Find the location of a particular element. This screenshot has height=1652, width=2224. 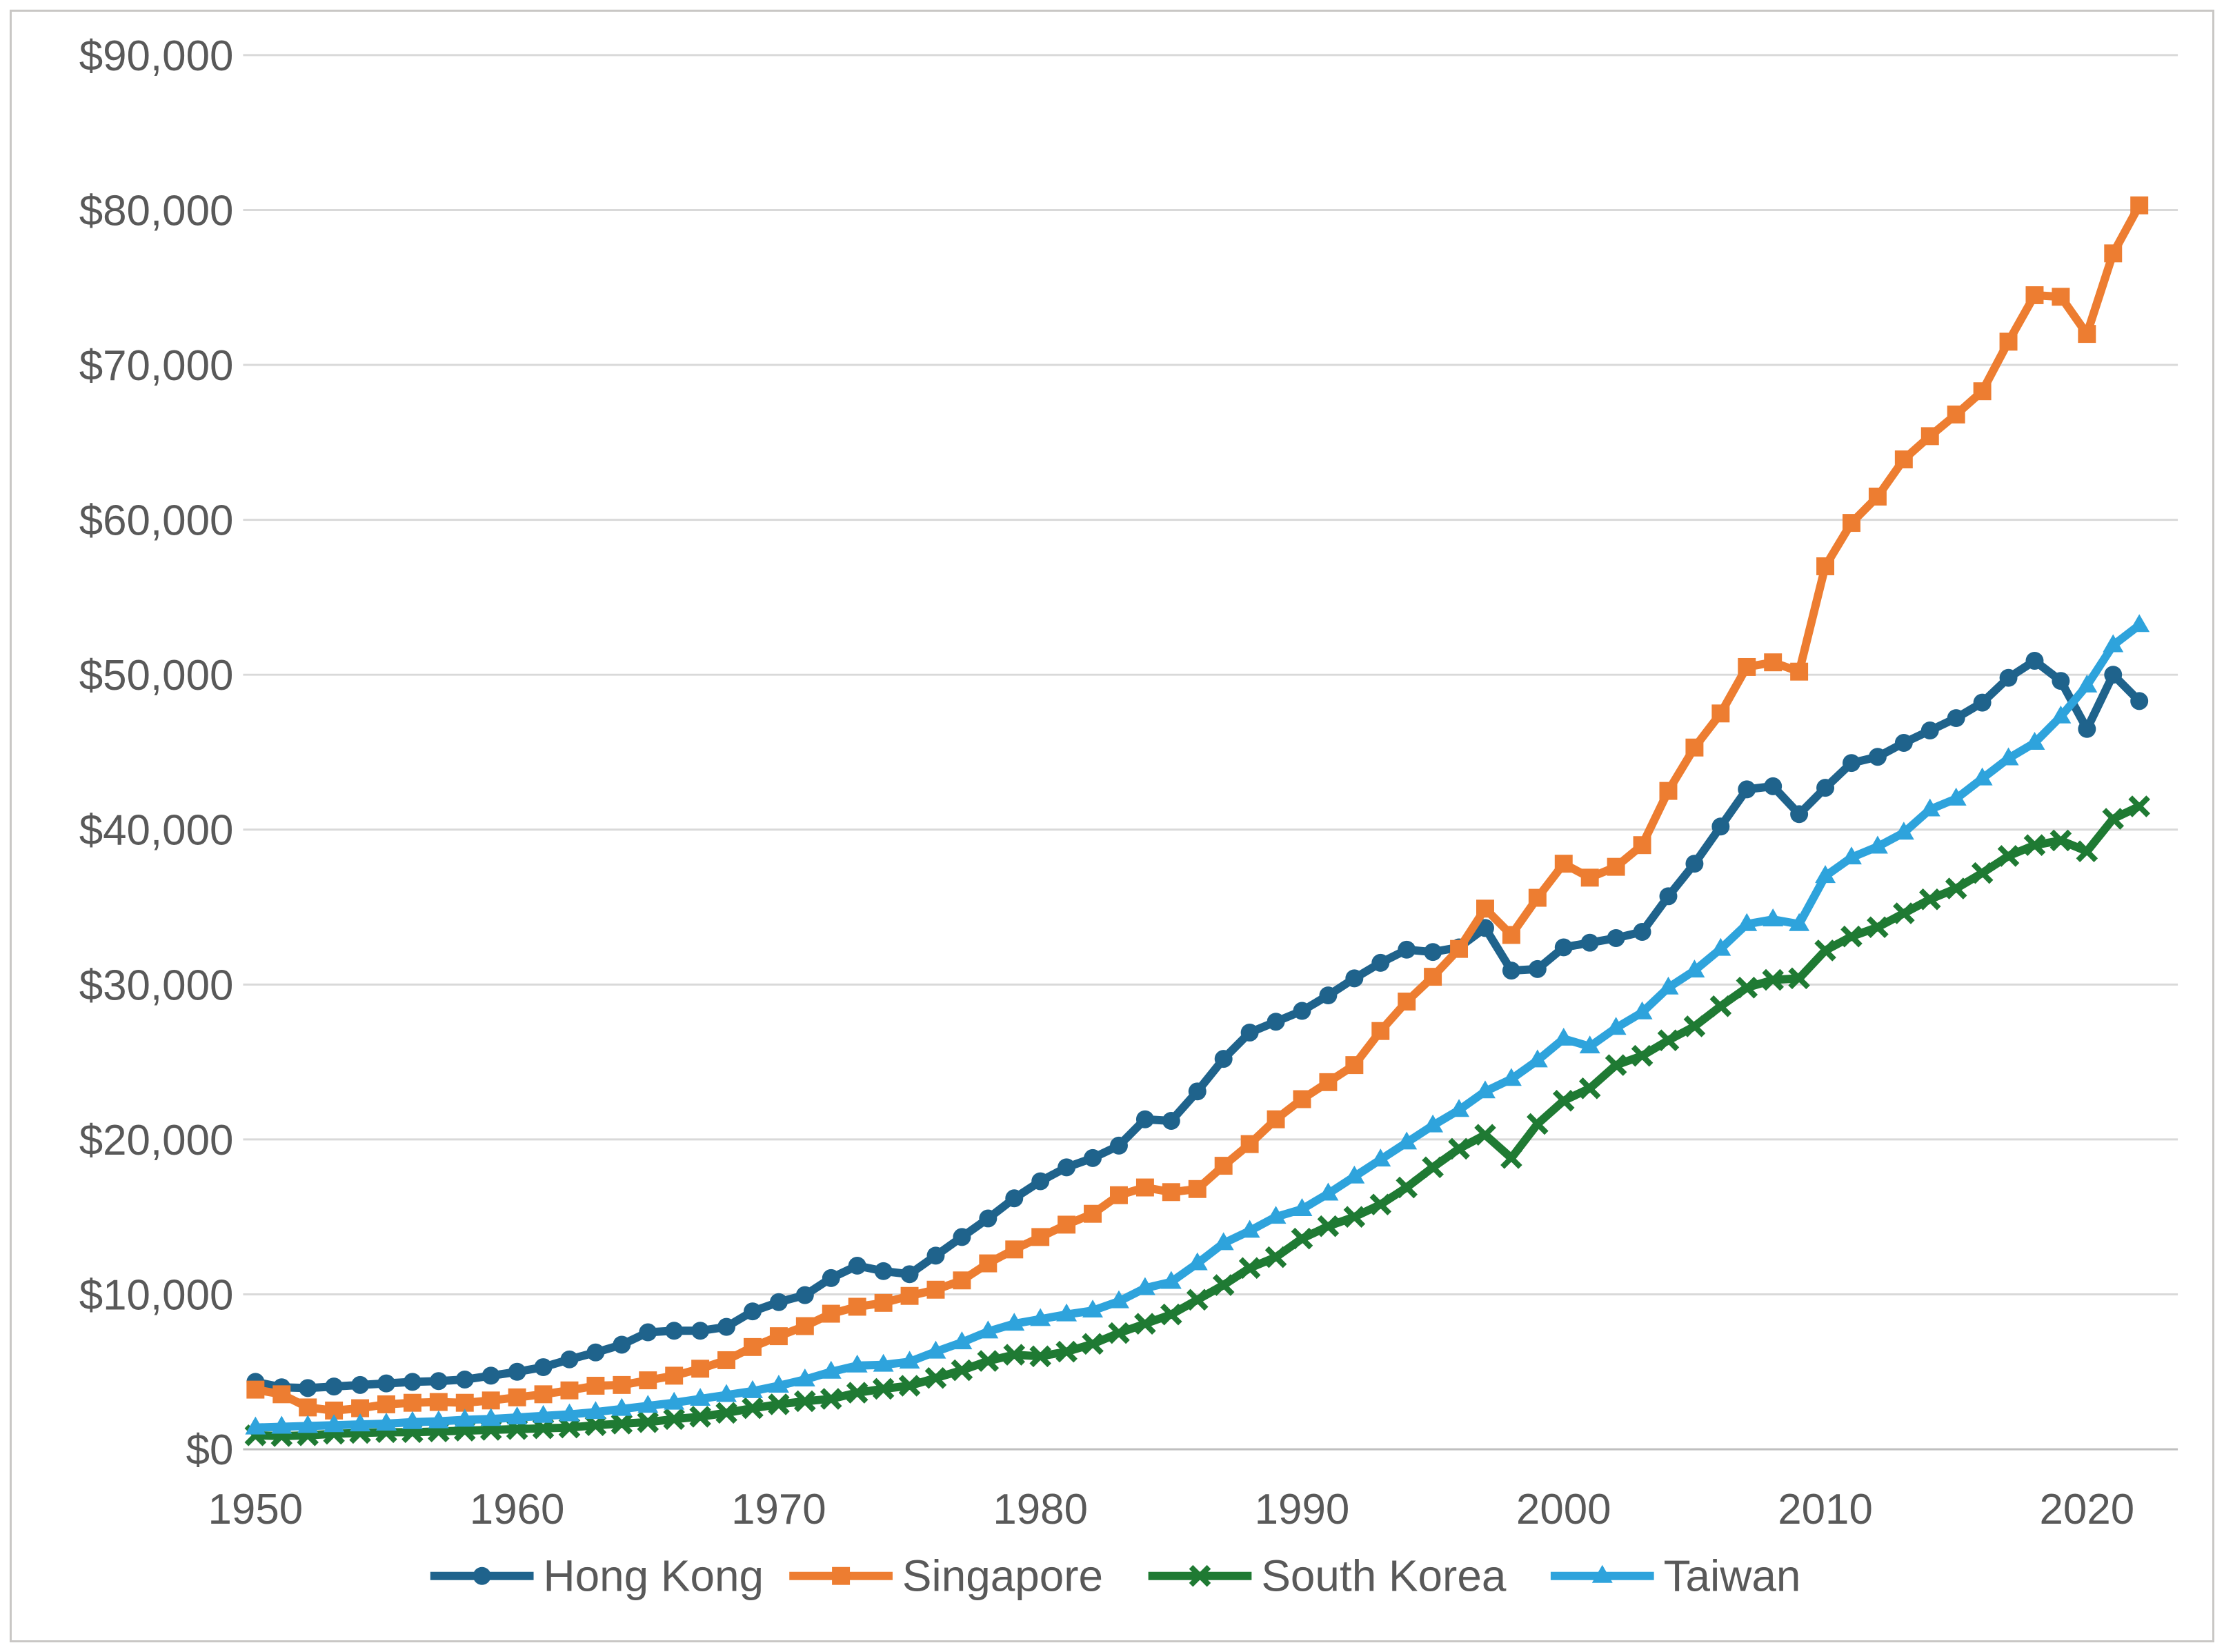

x-tick-label: 1990 is located at coordinates (1302, 1510).